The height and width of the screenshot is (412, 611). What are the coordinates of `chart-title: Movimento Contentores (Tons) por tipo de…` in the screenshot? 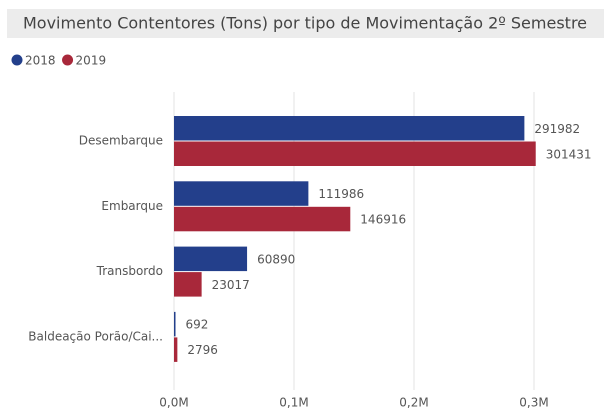 It's located at (305, 23).